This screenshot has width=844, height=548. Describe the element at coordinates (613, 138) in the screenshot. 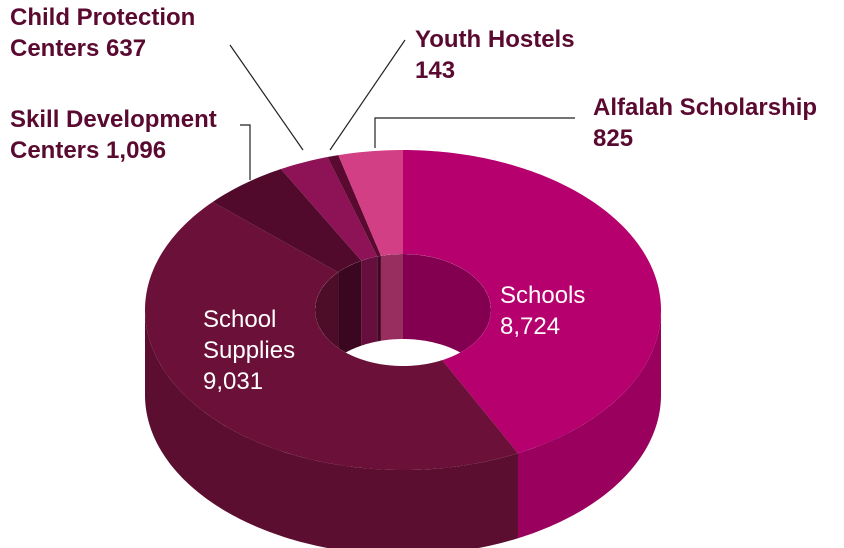

I see `value-label: 825` at that location.